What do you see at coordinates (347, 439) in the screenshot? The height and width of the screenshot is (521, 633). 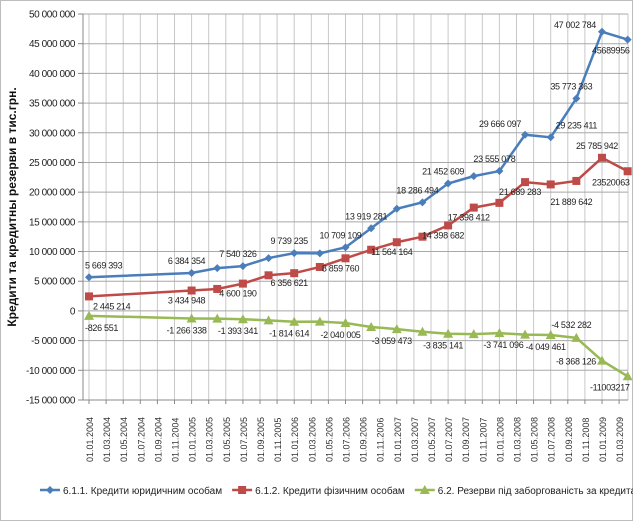 I see `x-tick-label: 01.07.2006` at bounding box center [347, 439].